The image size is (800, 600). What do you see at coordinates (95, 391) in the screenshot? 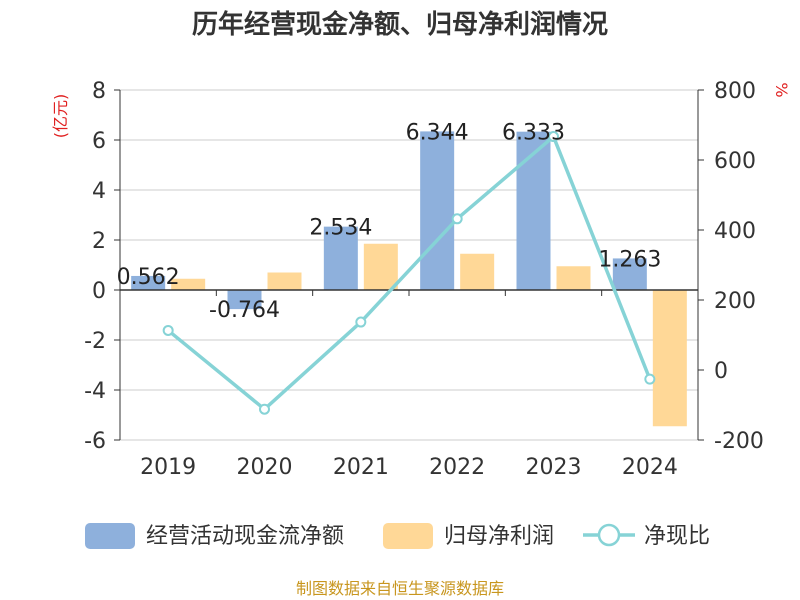
I see `left-axis-tick-label: -4` at bounding box center [95, 391].